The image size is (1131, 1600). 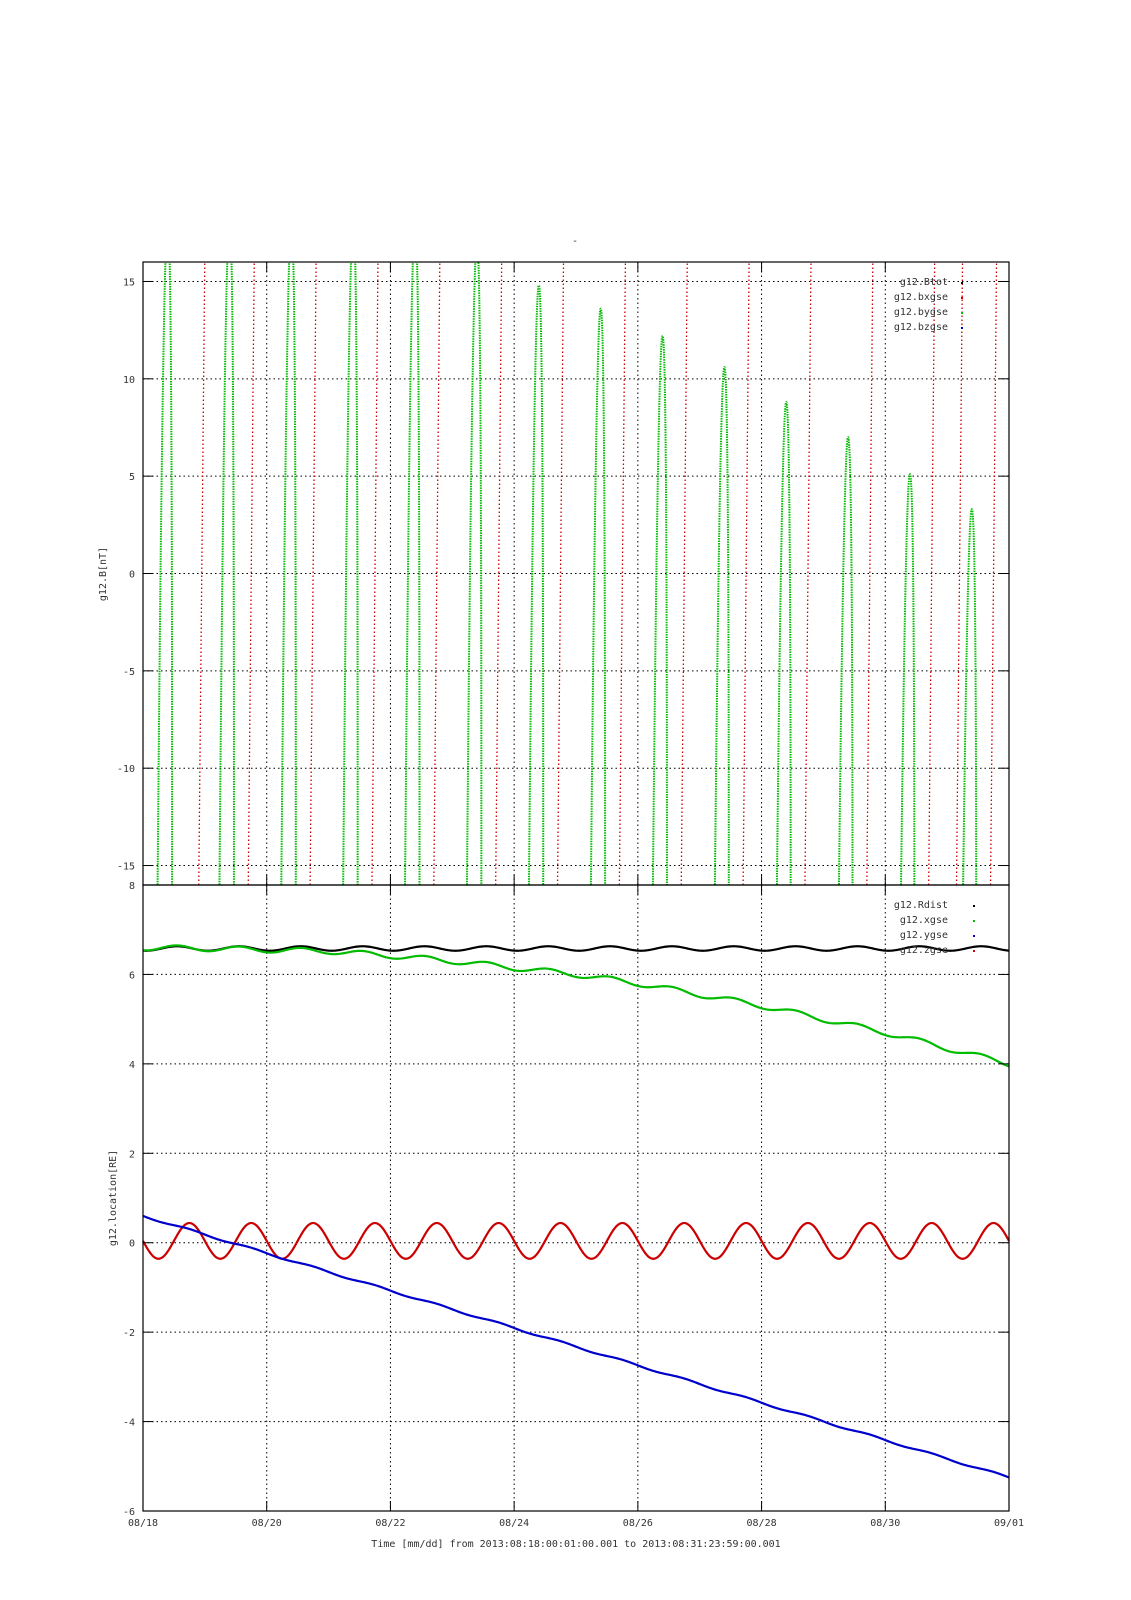 What do you see at coordinates (924, 950) in the screenshot?
I see `legend-item-zgse: g12.zgse` at bounding box center [924, 950].